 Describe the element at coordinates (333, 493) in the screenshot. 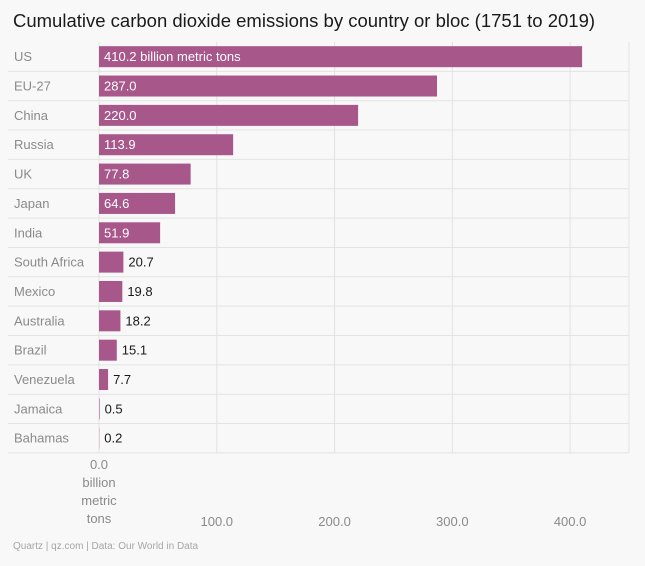

I see `x-axis: 0.0 billion metric tons 100.0 200.0 300.0 400.0` at that location.